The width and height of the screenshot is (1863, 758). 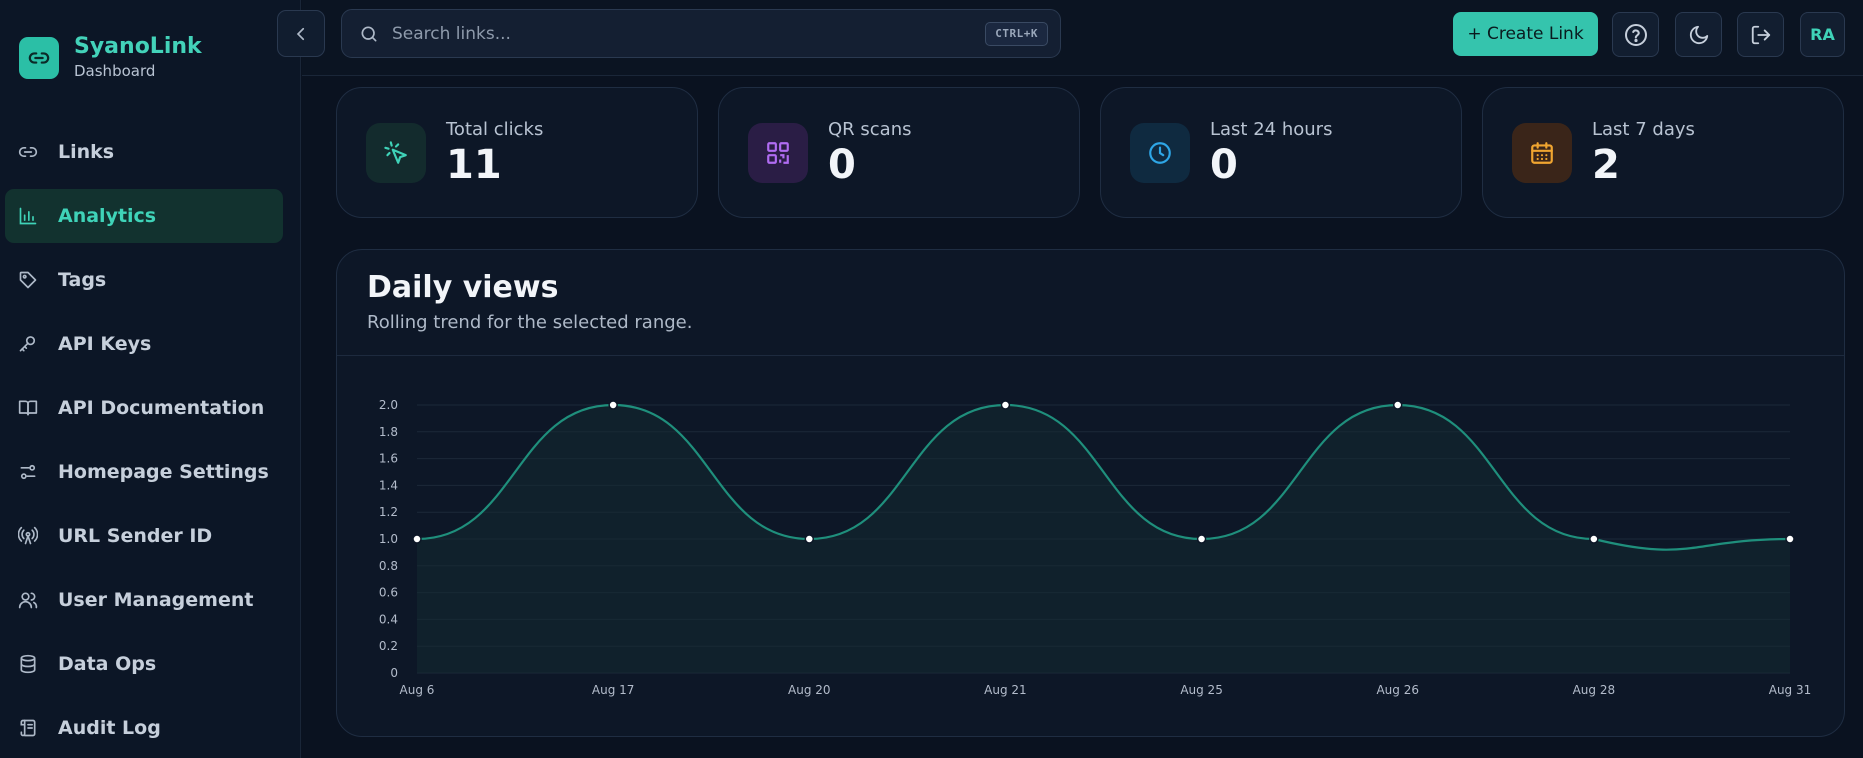 What do you see at coordinates (388, 459) in the screenshot?
I see `y-tick-label: 1.6` at bounding box center [388, 459].